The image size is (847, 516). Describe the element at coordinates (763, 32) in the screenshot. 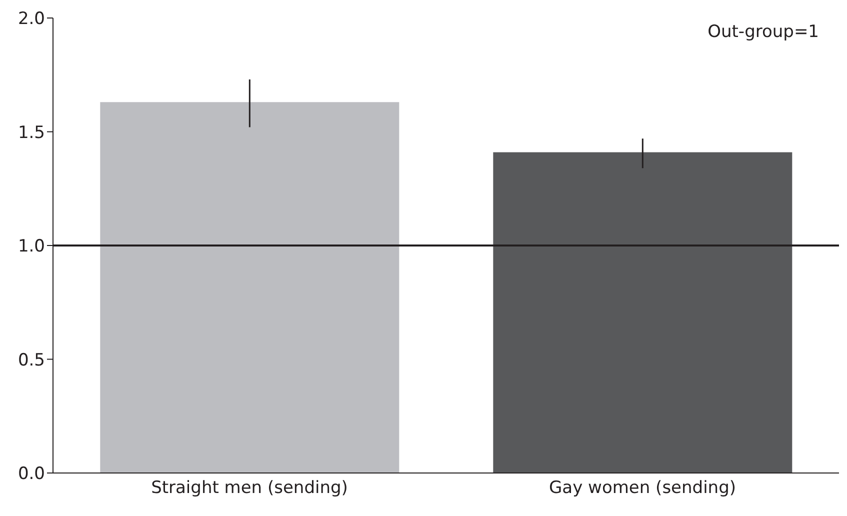

I see `annotation: Out-group=1` at that location.